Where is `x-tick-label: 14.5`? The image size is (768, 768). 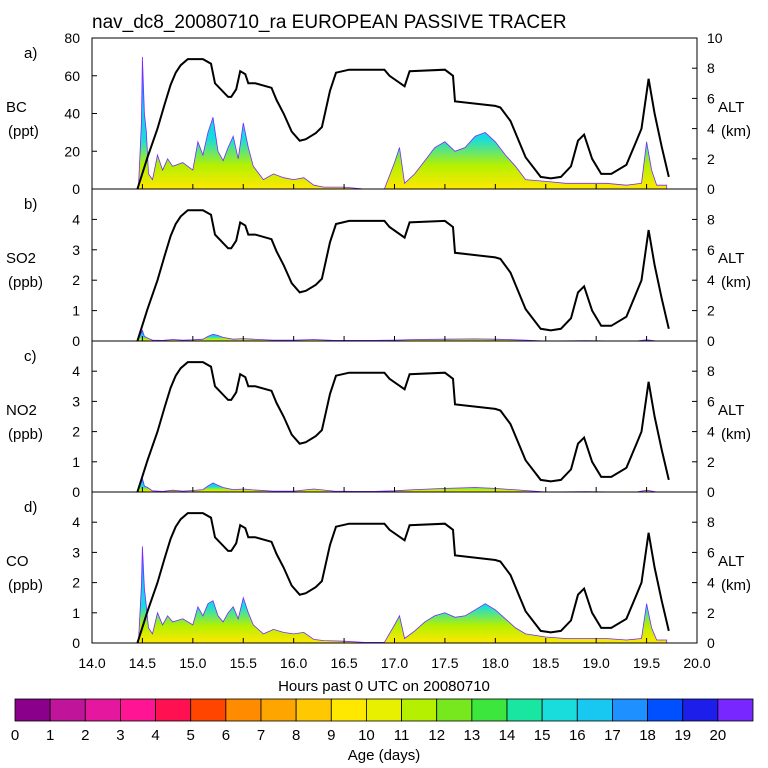 x-tick-label: 14.5 is located at coordinates (142, 663).